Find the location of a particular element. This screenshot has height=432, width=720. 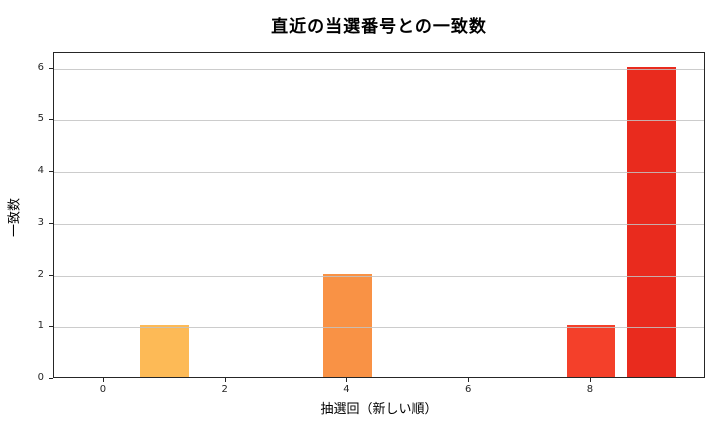

x-axis-label: 抽選回（新しい順） is located at coordinates (379, 409).